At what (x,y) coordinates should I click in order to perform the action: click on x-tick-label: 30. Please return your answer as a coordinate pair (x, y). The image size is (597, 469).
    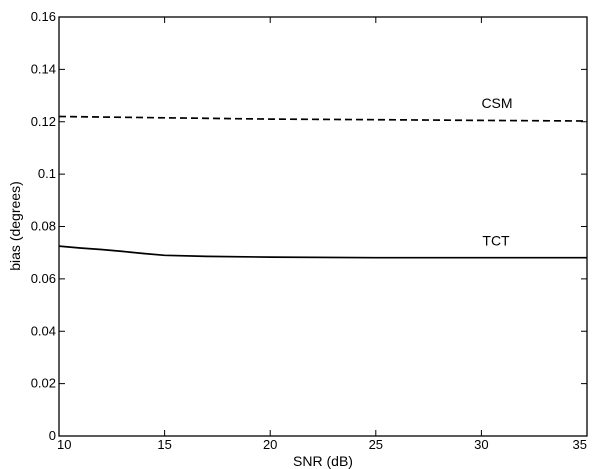
    Looking at the image, I should click on (481, 444).